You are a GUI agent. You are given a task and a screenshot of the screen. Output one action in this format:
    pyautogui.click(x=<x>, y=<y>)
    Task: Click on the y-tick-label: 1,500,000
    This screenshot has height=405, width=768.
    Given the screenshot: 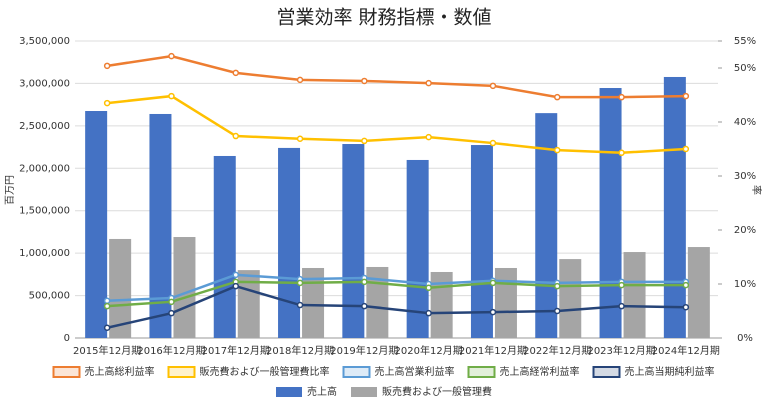 What is the action you would take?
    pyautogui.click(x=44, y=211)
    